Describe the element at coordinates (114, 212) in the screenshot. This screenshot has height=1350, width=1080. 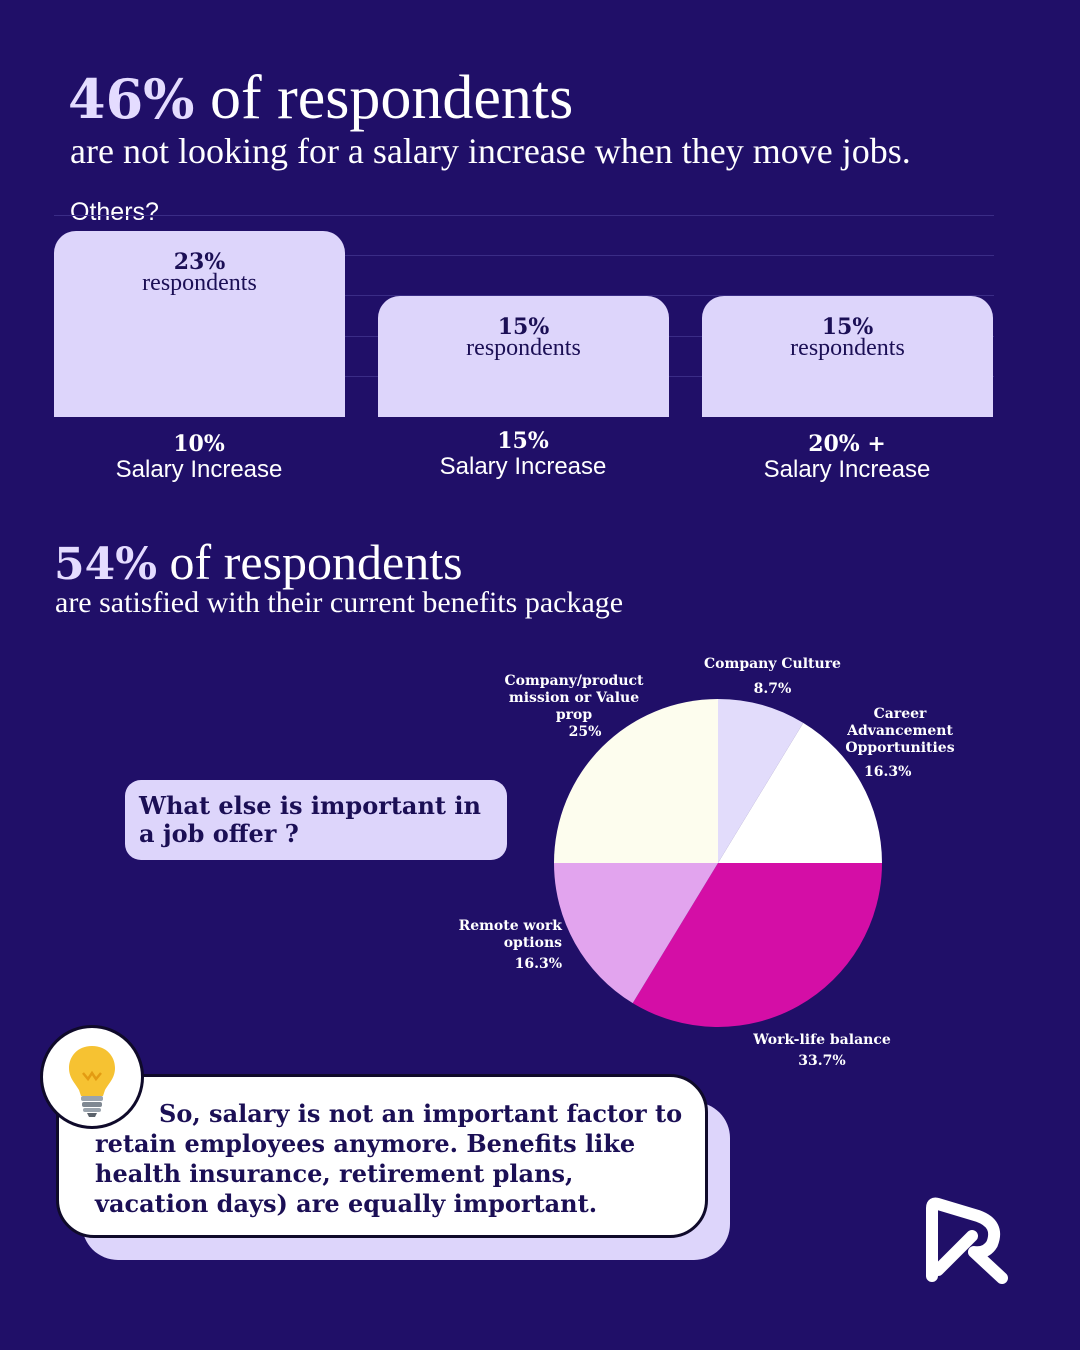
I see `others-label: Others?` at that location.